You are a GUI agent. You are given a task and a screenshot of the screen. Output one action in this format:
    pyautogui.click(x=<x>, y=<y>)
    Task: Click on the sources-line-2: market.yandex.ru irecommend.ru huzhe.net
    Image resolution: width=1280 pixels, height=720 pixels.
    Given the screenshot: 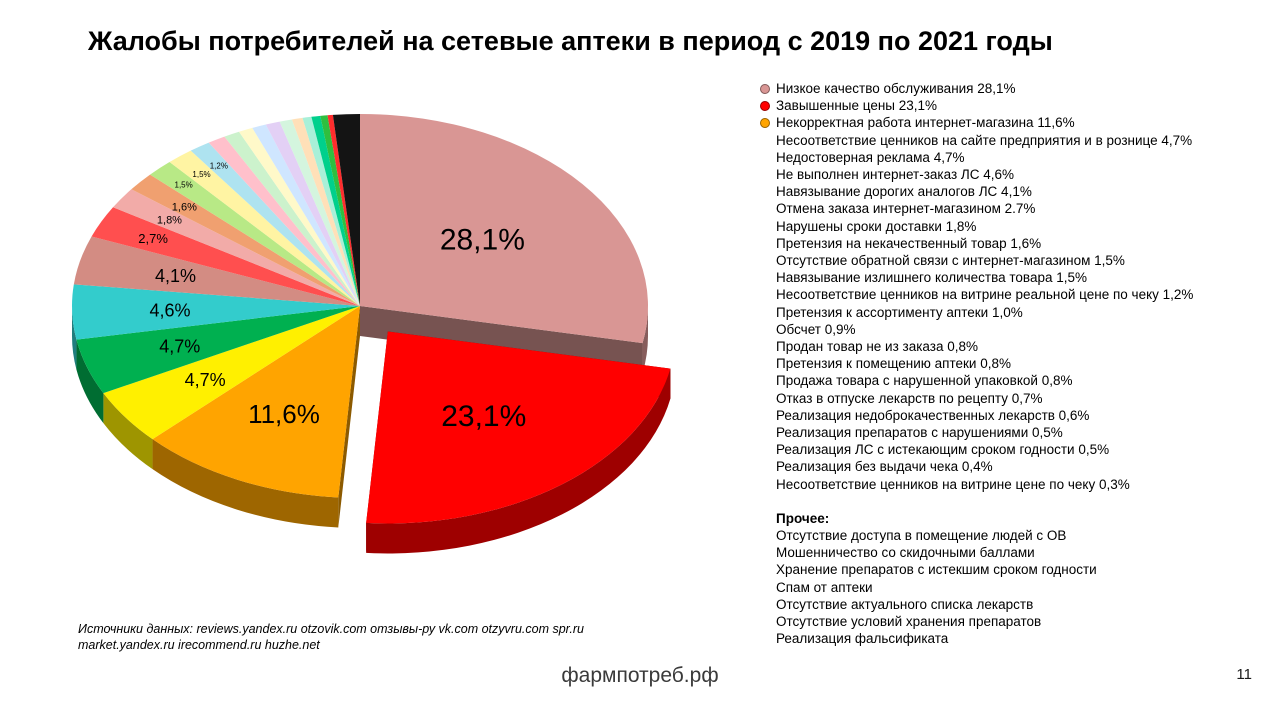 What is the action you would take?
    pyautogui.click(x=199, y=644)
    